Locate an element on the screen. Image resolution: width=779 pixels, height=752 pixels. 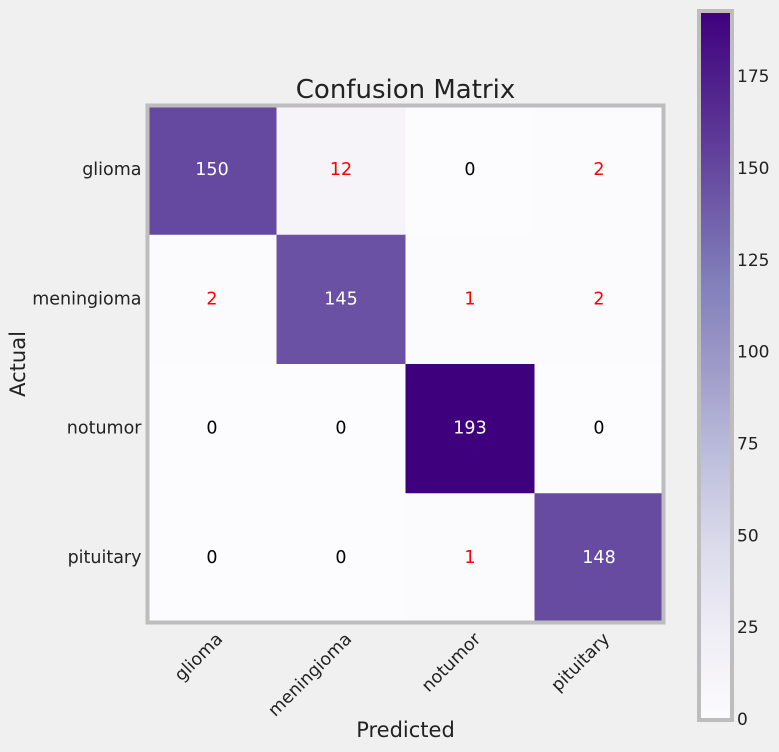
colorbar-tick-label: 25 is located at coordinates (748, 628).